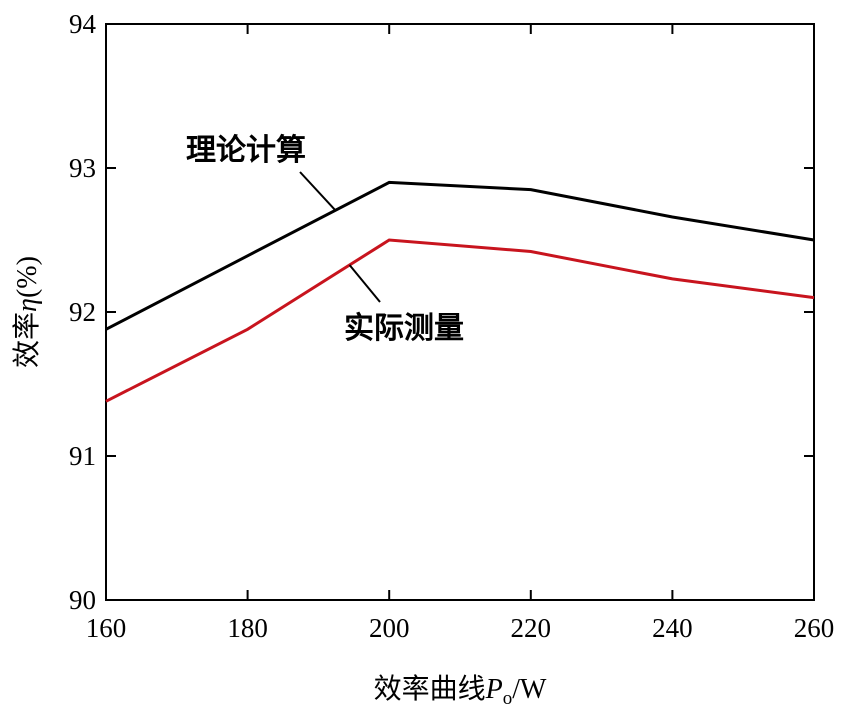  What do you see at coordinates (404, 328) in the screenshot?
I see `annotation-label-2: 实际测量` at bounding box center [404, 328].